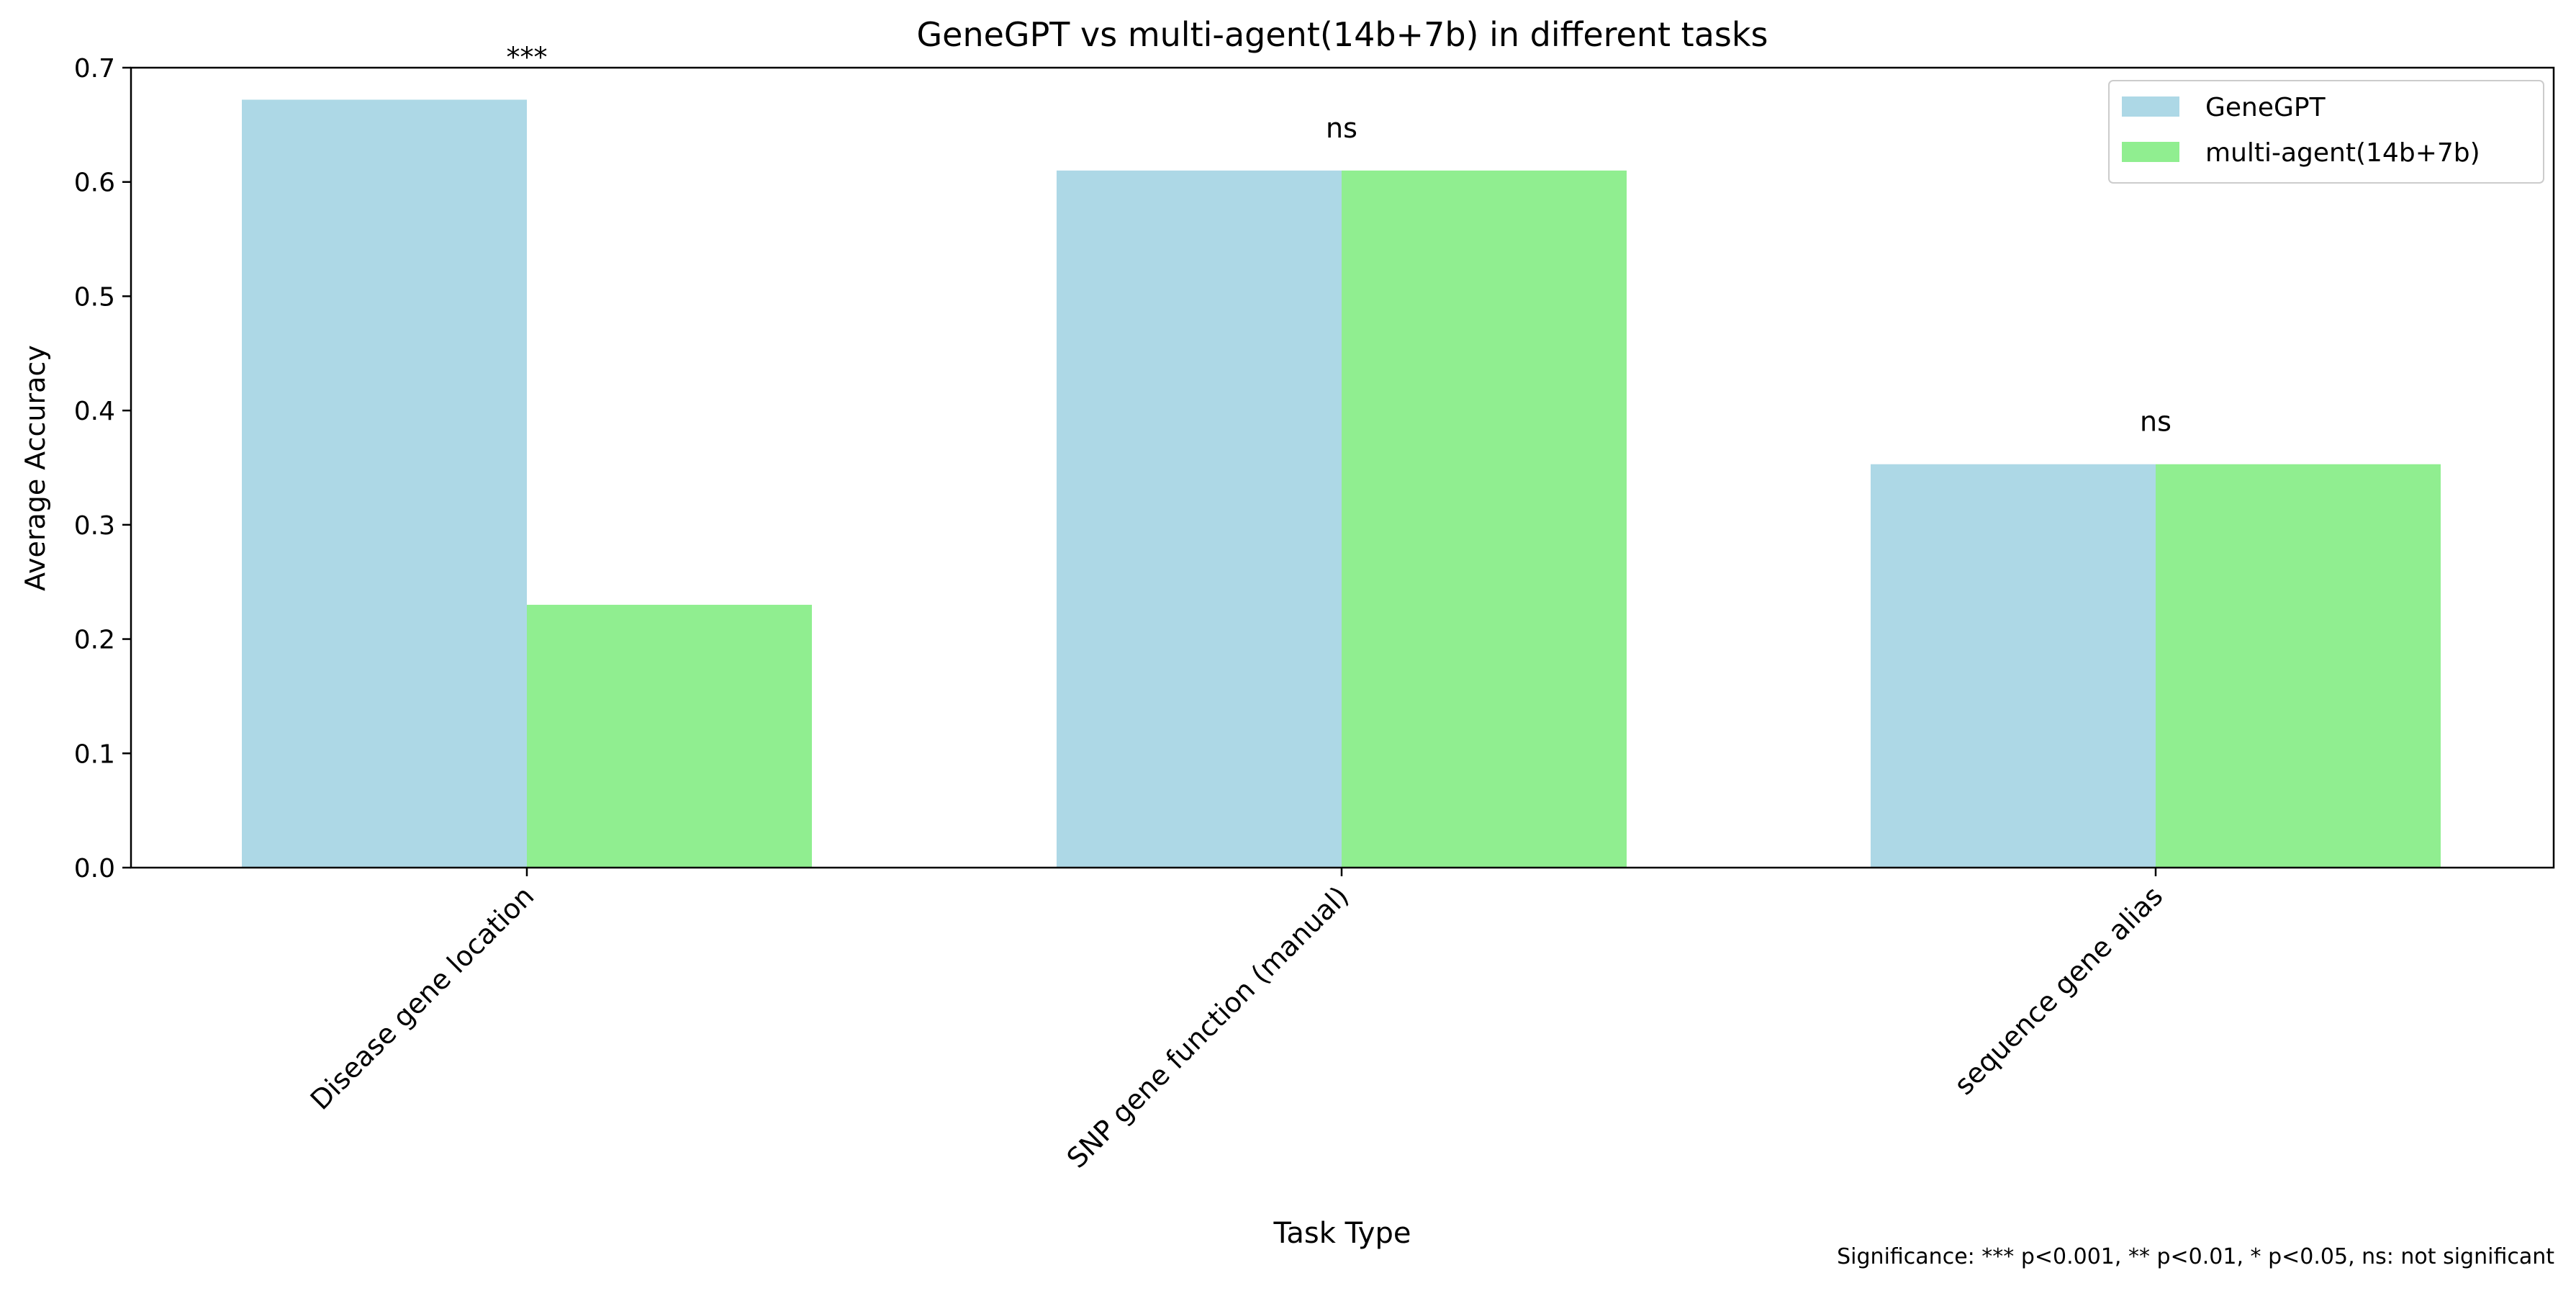  Describe the element at coordinates (94, 297) in the screenshot. I see `y-tick-label: 0.5` at that location.